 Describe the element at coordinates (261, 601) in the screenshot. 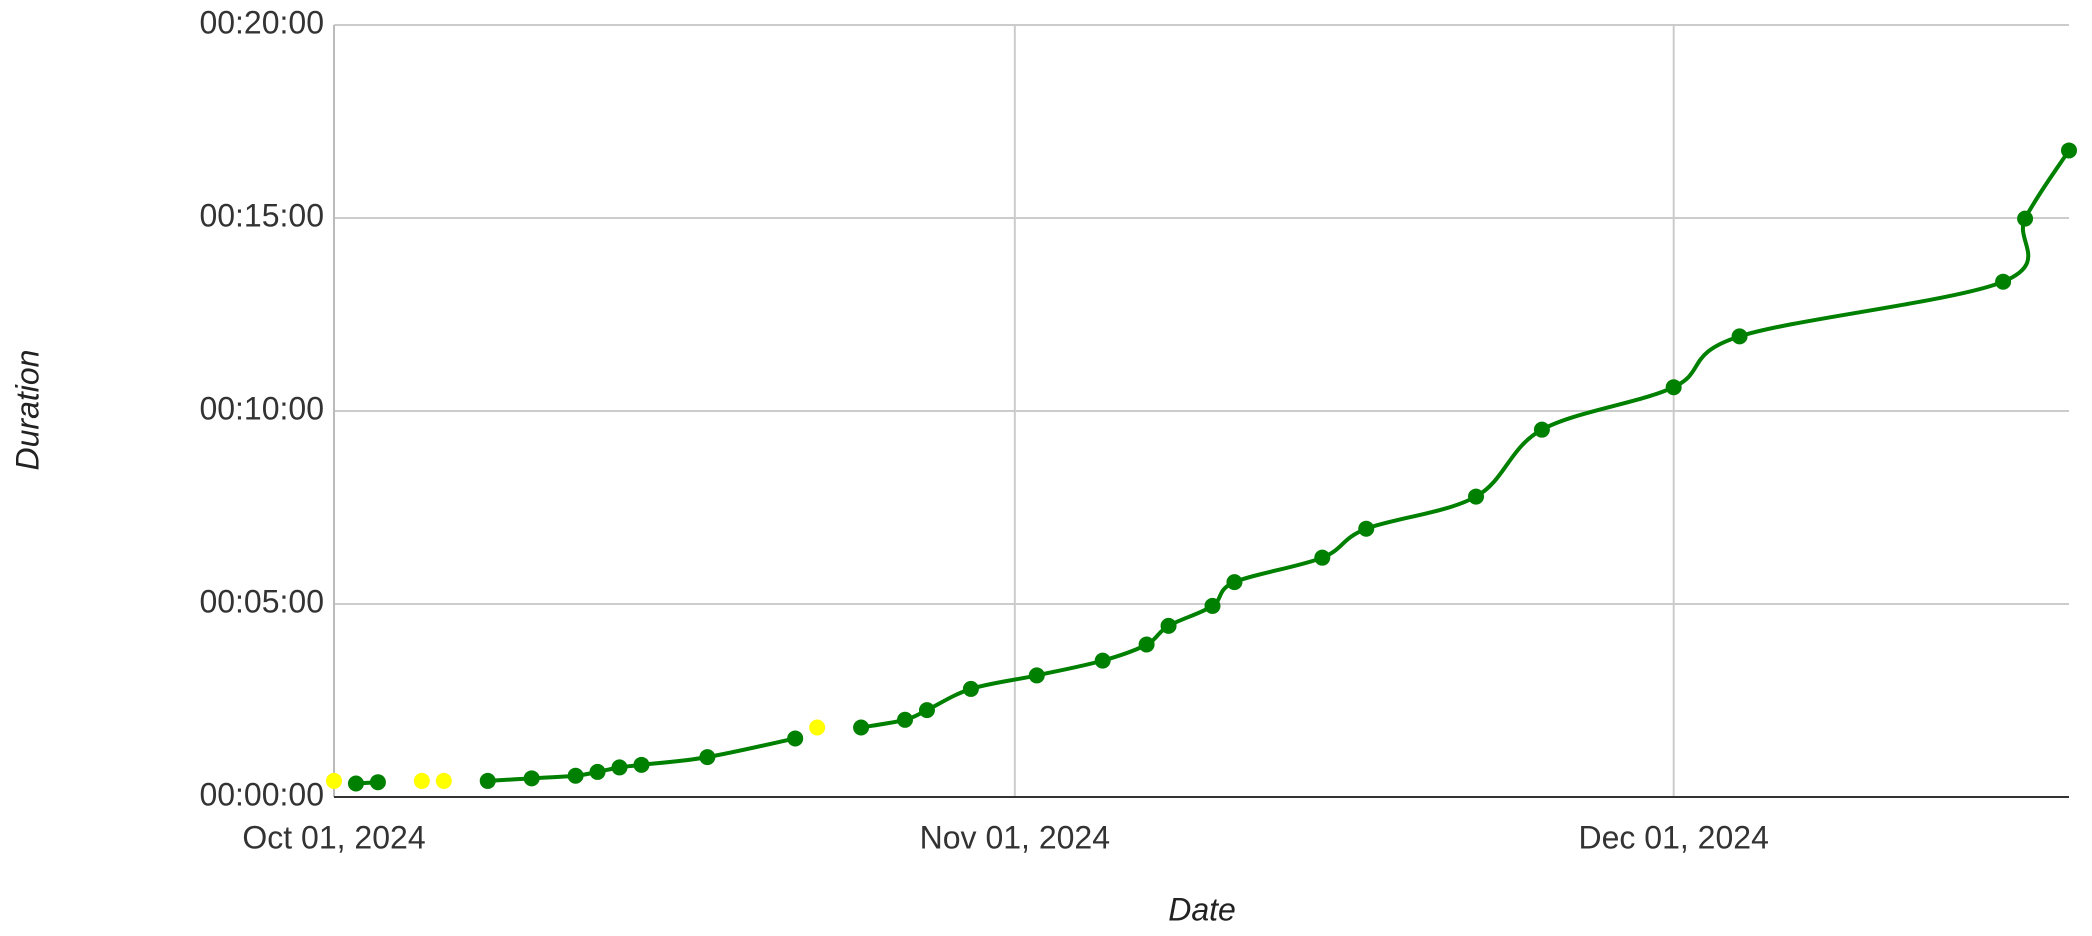

I see `y-tick-label: 00:05:00` at that location.